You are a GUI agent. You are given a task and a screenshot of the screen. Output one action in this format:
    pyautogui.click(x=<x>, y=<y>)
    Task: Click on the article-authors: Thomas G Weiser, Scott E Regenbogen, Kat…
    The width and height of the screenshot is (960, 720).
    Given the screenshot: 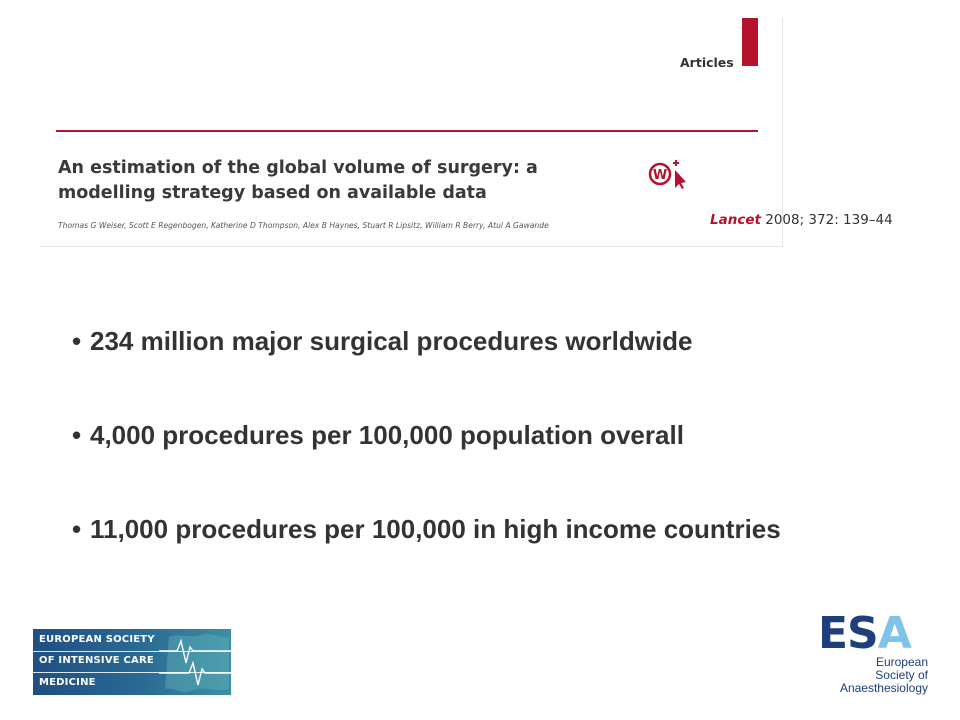 What is the action you would take?
    pyautogui.click(x=303, y=225)
    